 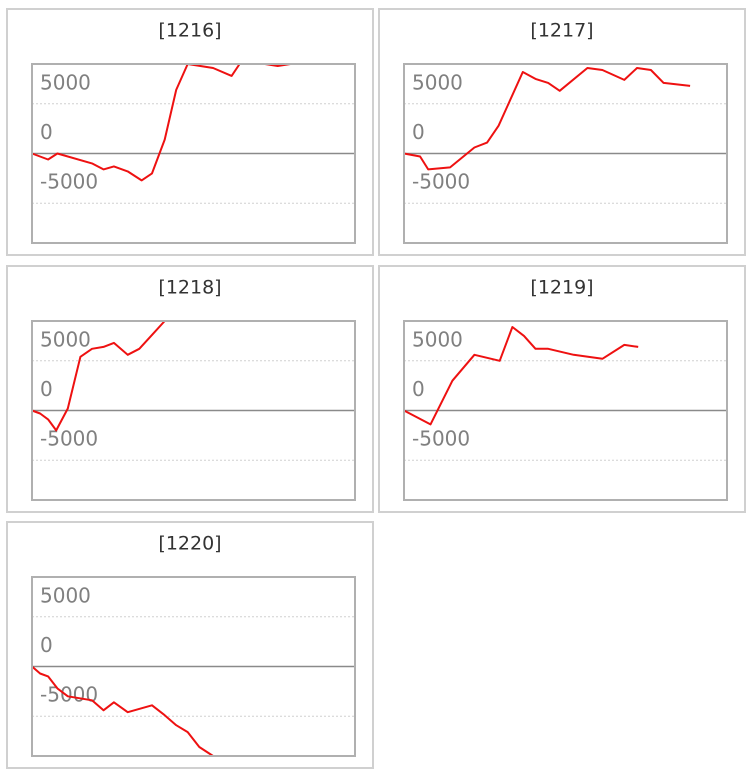 What do you see at coordinates (189, 288) in the screenshot?
I see `chart-title: [1218]` at bounding box center [189, 288].